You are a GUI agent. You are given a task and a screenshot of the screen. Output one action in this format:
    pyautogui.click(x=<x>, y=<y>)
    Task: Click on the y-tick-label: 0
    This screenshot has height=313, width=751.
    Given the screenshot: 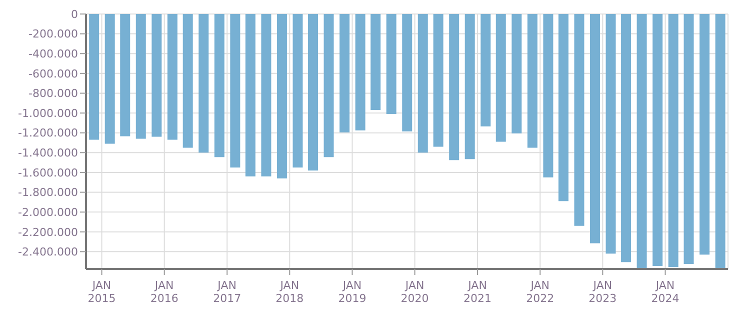 What is the action you would take?
    pyautogui.click(x=74, y=14)
    